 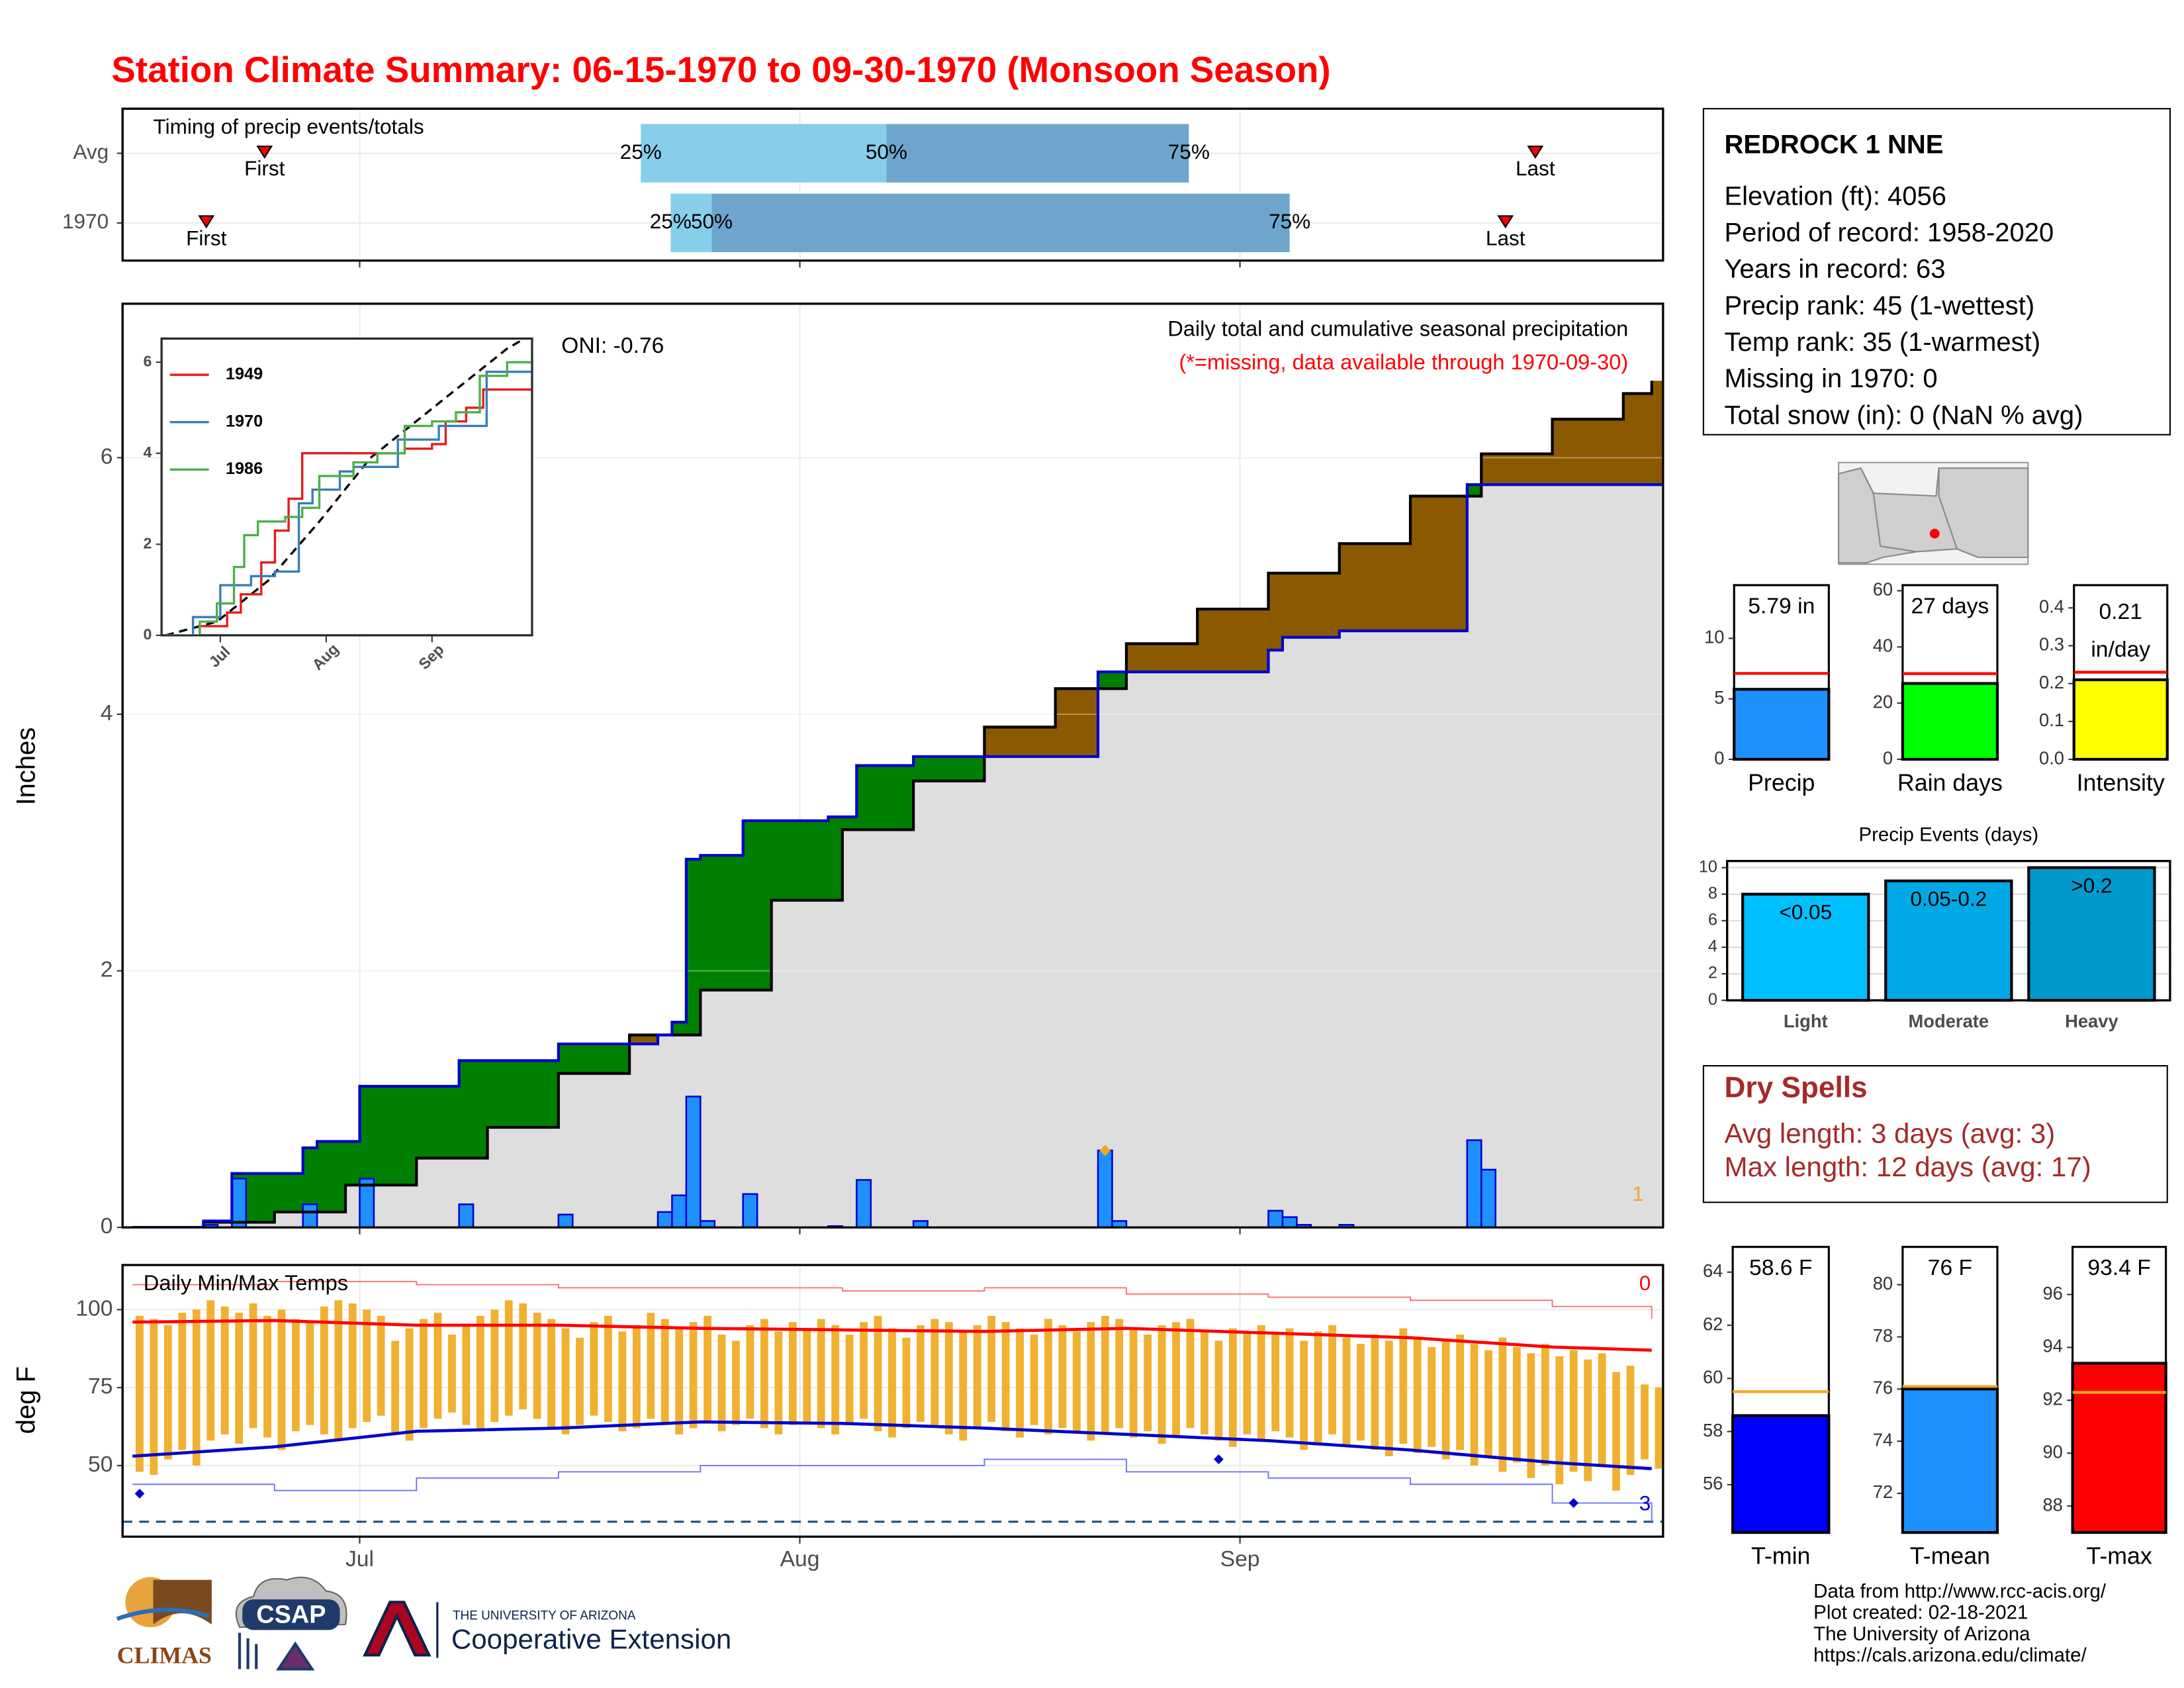 What do you see at coordinates (2052, 1293) in the screenshot?
I see `y-tick-label: 96` at bounding box center [2052, 1293].